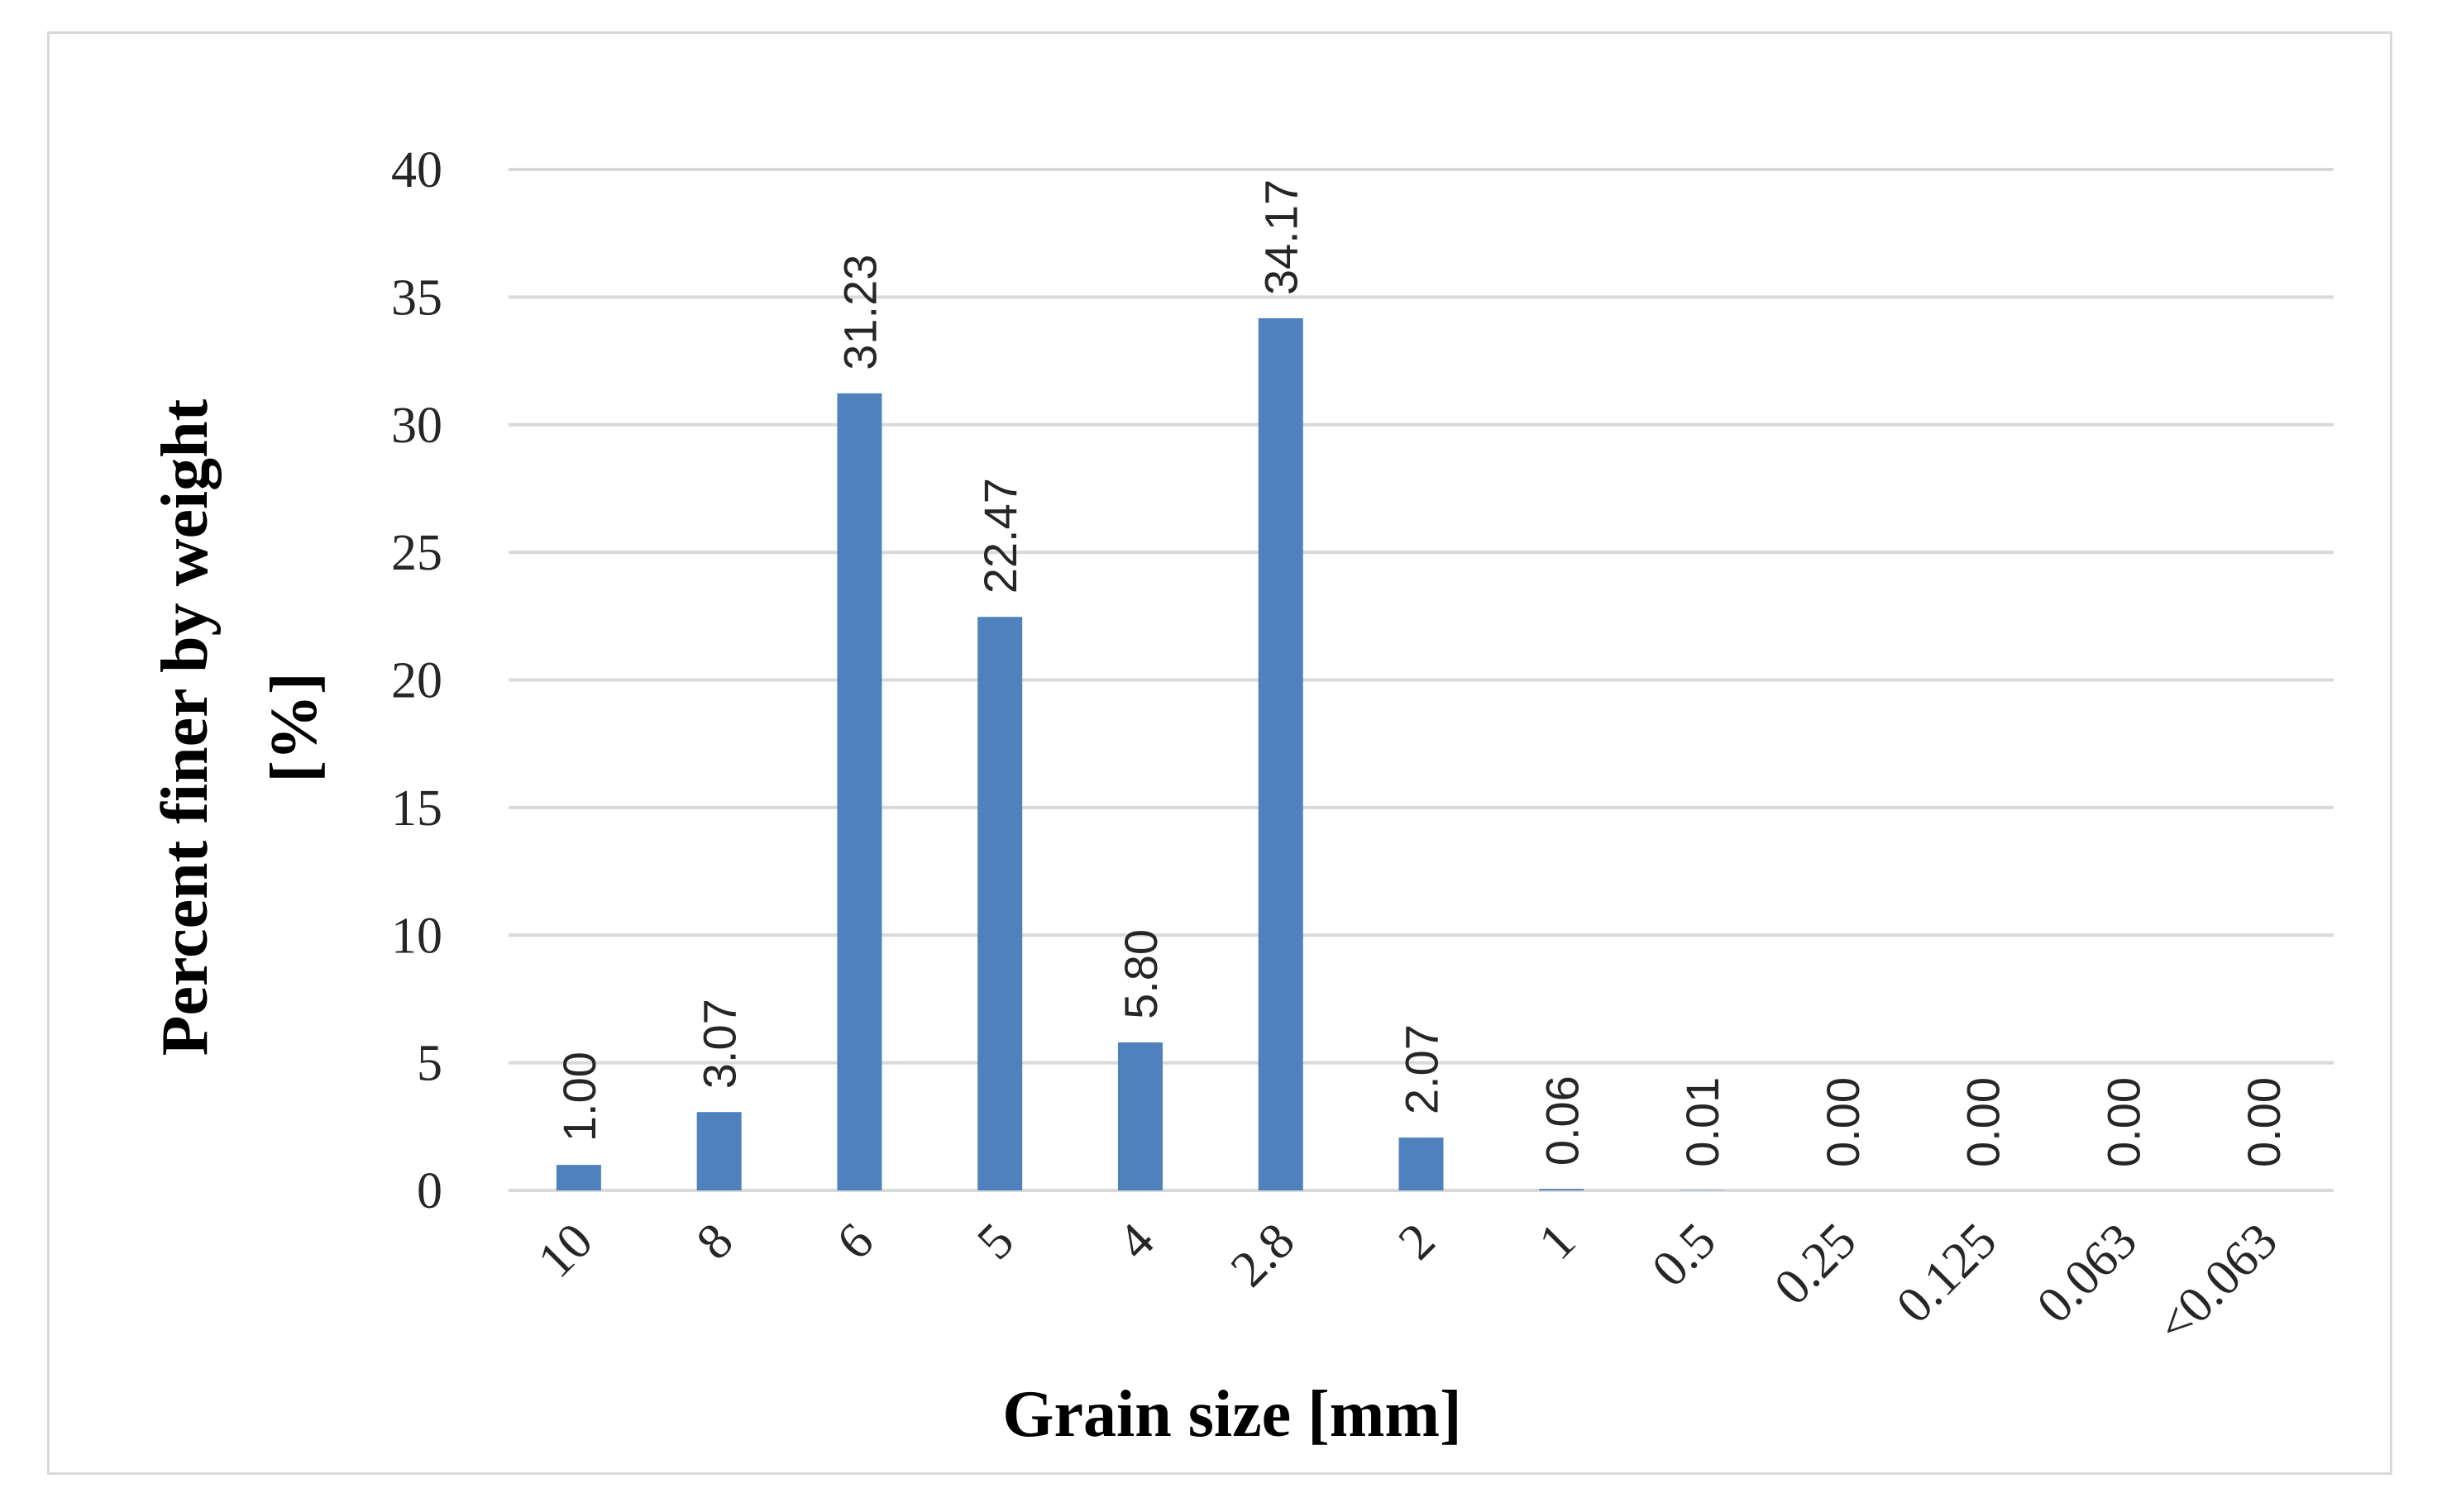 The width and height of the screenshot is (2437, 1512). What do you see at coordinates (1231, 1414) in the screenshot?
I see `x-axis-title: Grain size [mm]` at bounding box center [1231, 1414].